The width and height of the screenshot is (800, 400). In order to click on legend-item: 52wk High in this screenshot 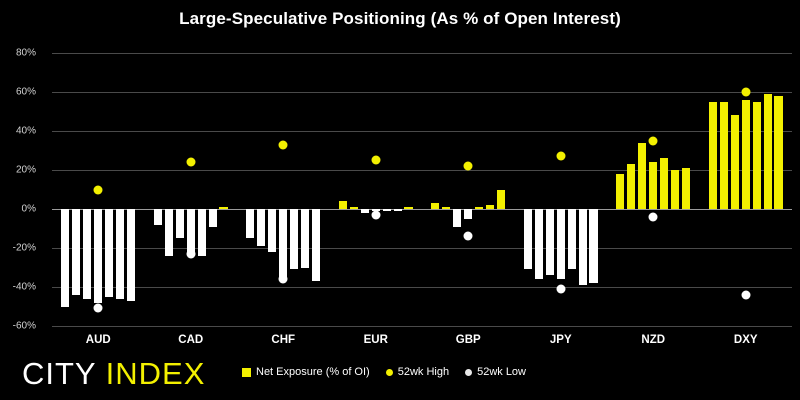, I will do `click(417, 372)`.